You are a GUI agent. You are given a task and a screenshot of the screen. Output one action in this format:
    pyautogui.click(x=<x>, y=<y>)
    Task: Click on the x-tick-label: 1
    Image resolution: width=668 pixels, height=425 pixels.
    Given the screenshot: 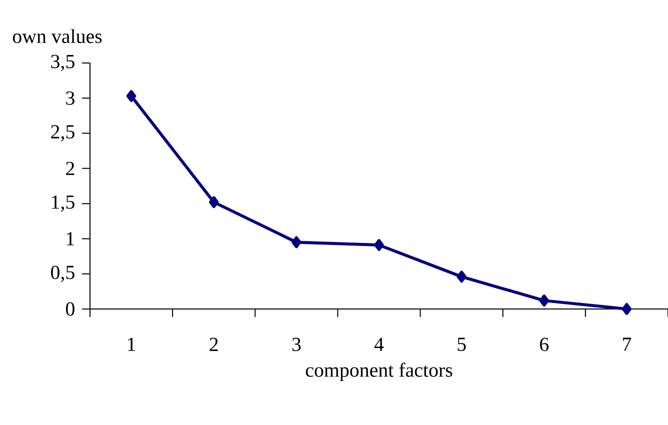 What is the action you would take?
    pyautogui.click(x=132, y=344)
    